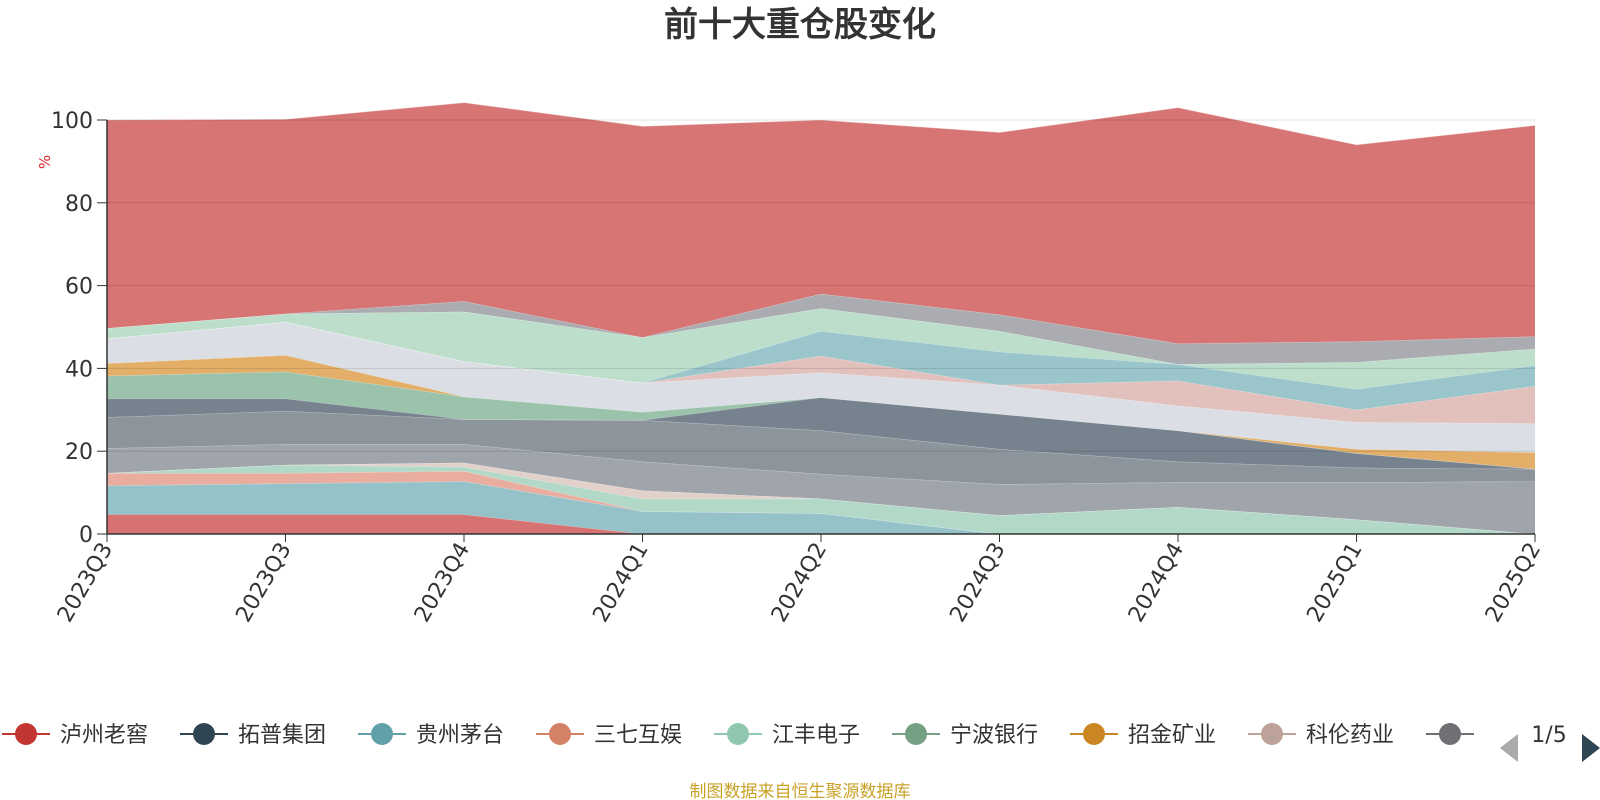  I want to click on legend-item: 贵州茅台, so click(431, 735).